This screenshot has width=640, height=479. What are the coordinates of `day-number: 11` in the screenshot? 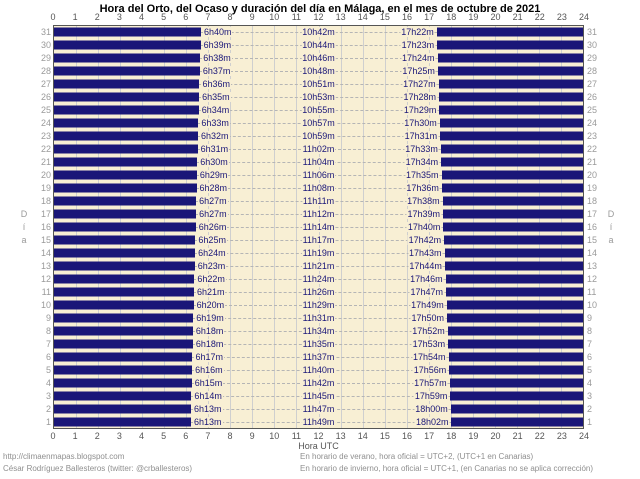 It's located at (592, 292).